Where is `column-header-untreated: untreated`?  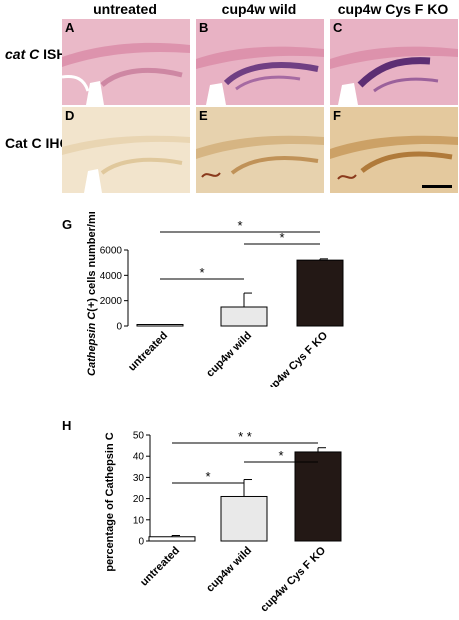
column-header-untreated: untreated is located at coordinates (125, 9).